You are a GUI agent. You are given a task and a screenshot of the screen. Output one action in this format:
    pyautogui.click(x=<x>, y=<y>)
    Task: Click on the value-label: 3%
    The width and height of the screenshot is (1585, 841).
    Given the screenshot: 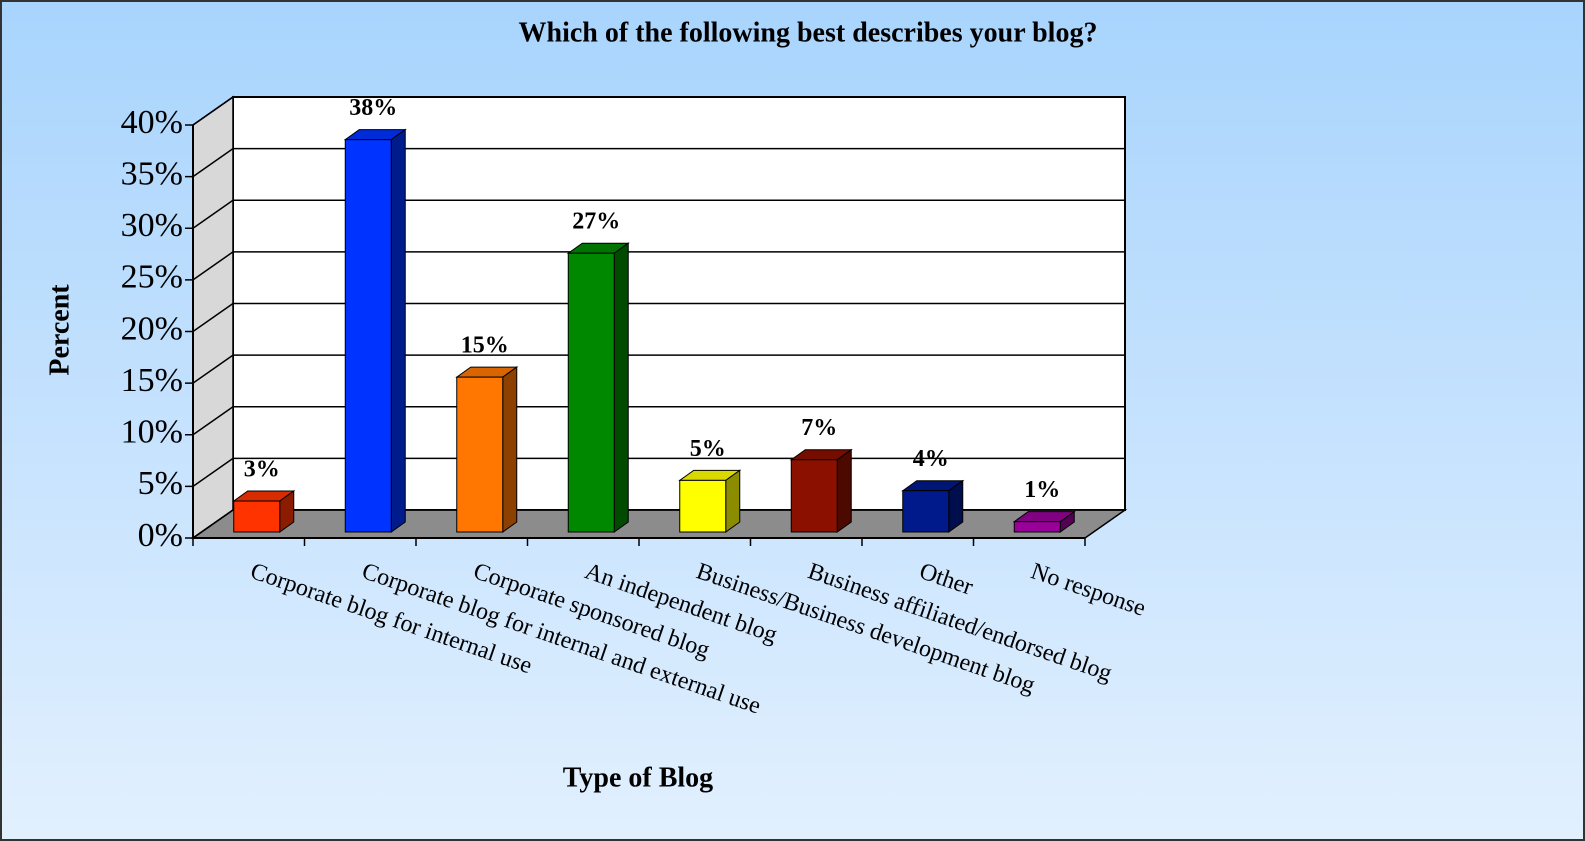 What is the action you would take?
    pyautogui.click(x=262, y=470)
    